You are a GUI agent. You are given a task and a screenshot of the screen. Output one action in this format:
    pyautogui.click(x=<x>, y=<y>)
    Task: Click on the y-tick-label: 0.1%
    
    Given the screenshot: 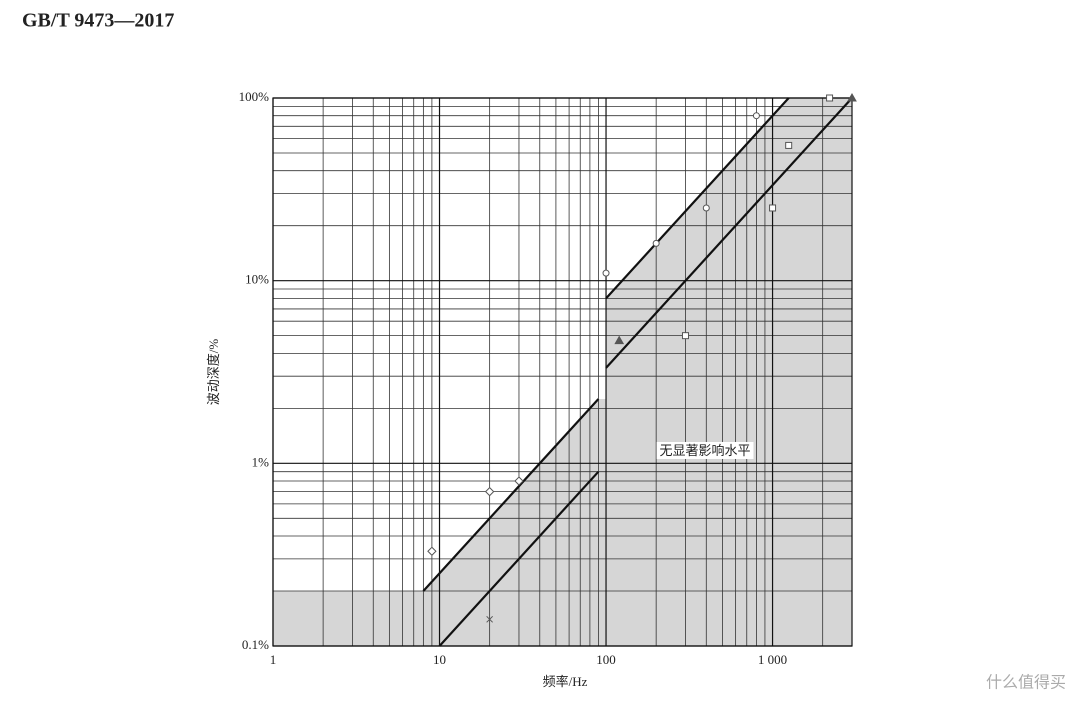 What is the action you would take?
    pyautogui.click(x=255, y=644)
    